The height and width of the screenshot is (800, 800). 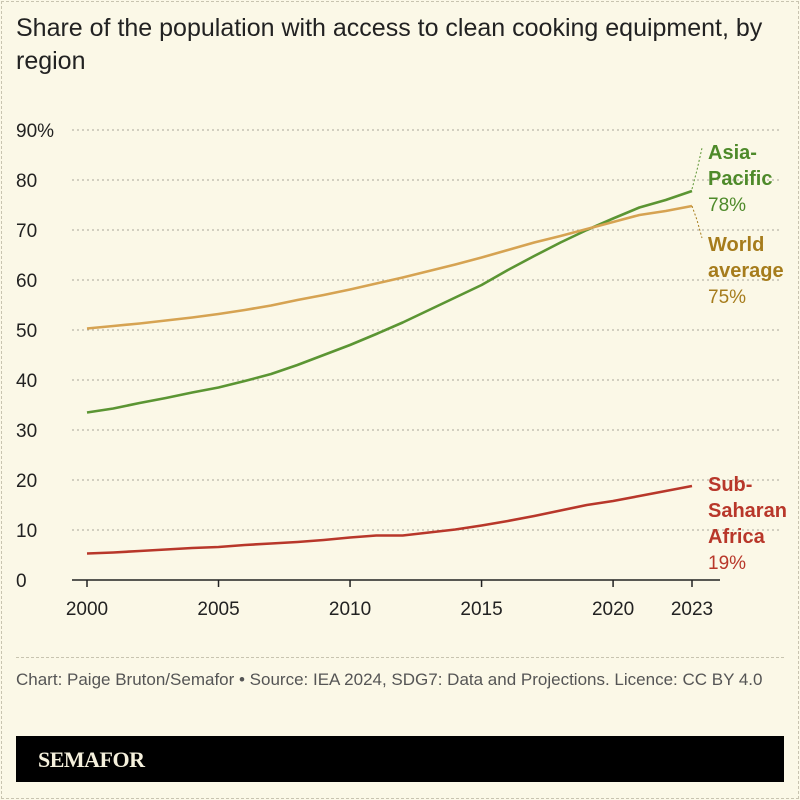 I want to click on y-tick-label: 40, so click(x=26, y=381).